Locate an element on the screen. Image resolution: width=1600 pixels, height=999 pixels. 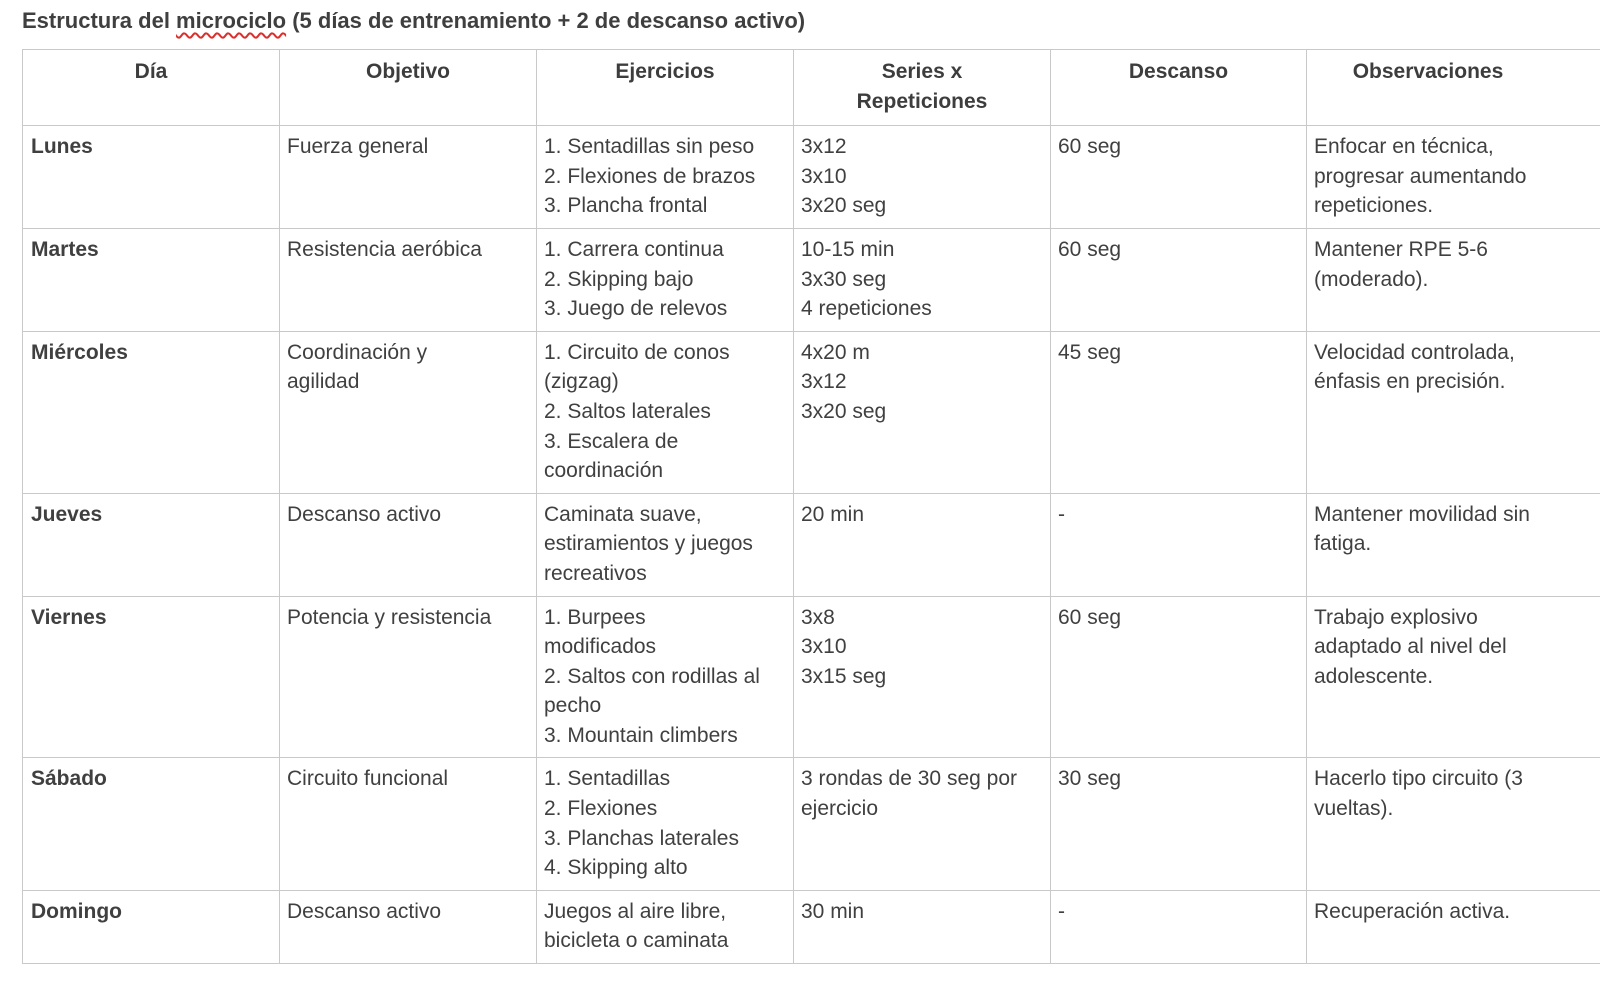
column-header-sets-reps-label: Series x Repeticiones is located at coordinates (922, 86).